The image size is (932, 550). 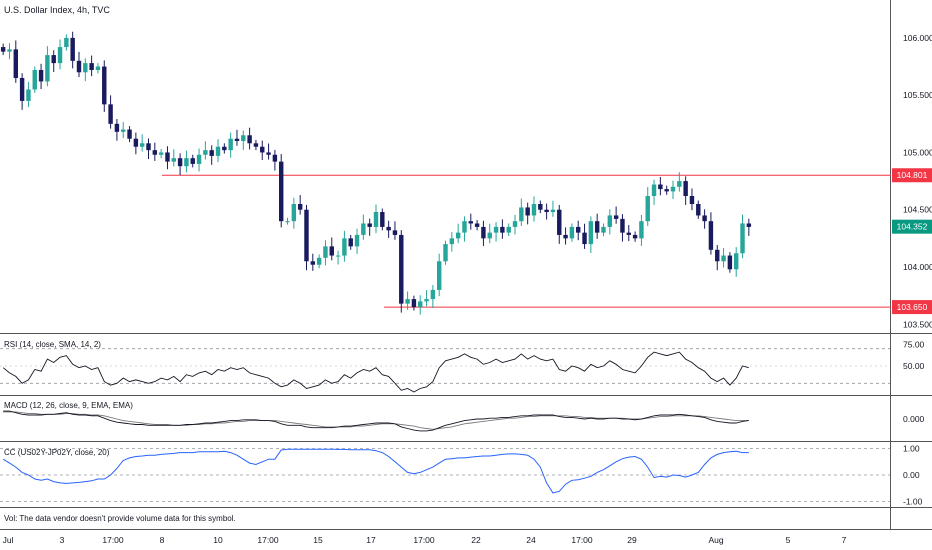 I want to click on rsi-pane: 75.00 50.00, so click(x=462, y=366).